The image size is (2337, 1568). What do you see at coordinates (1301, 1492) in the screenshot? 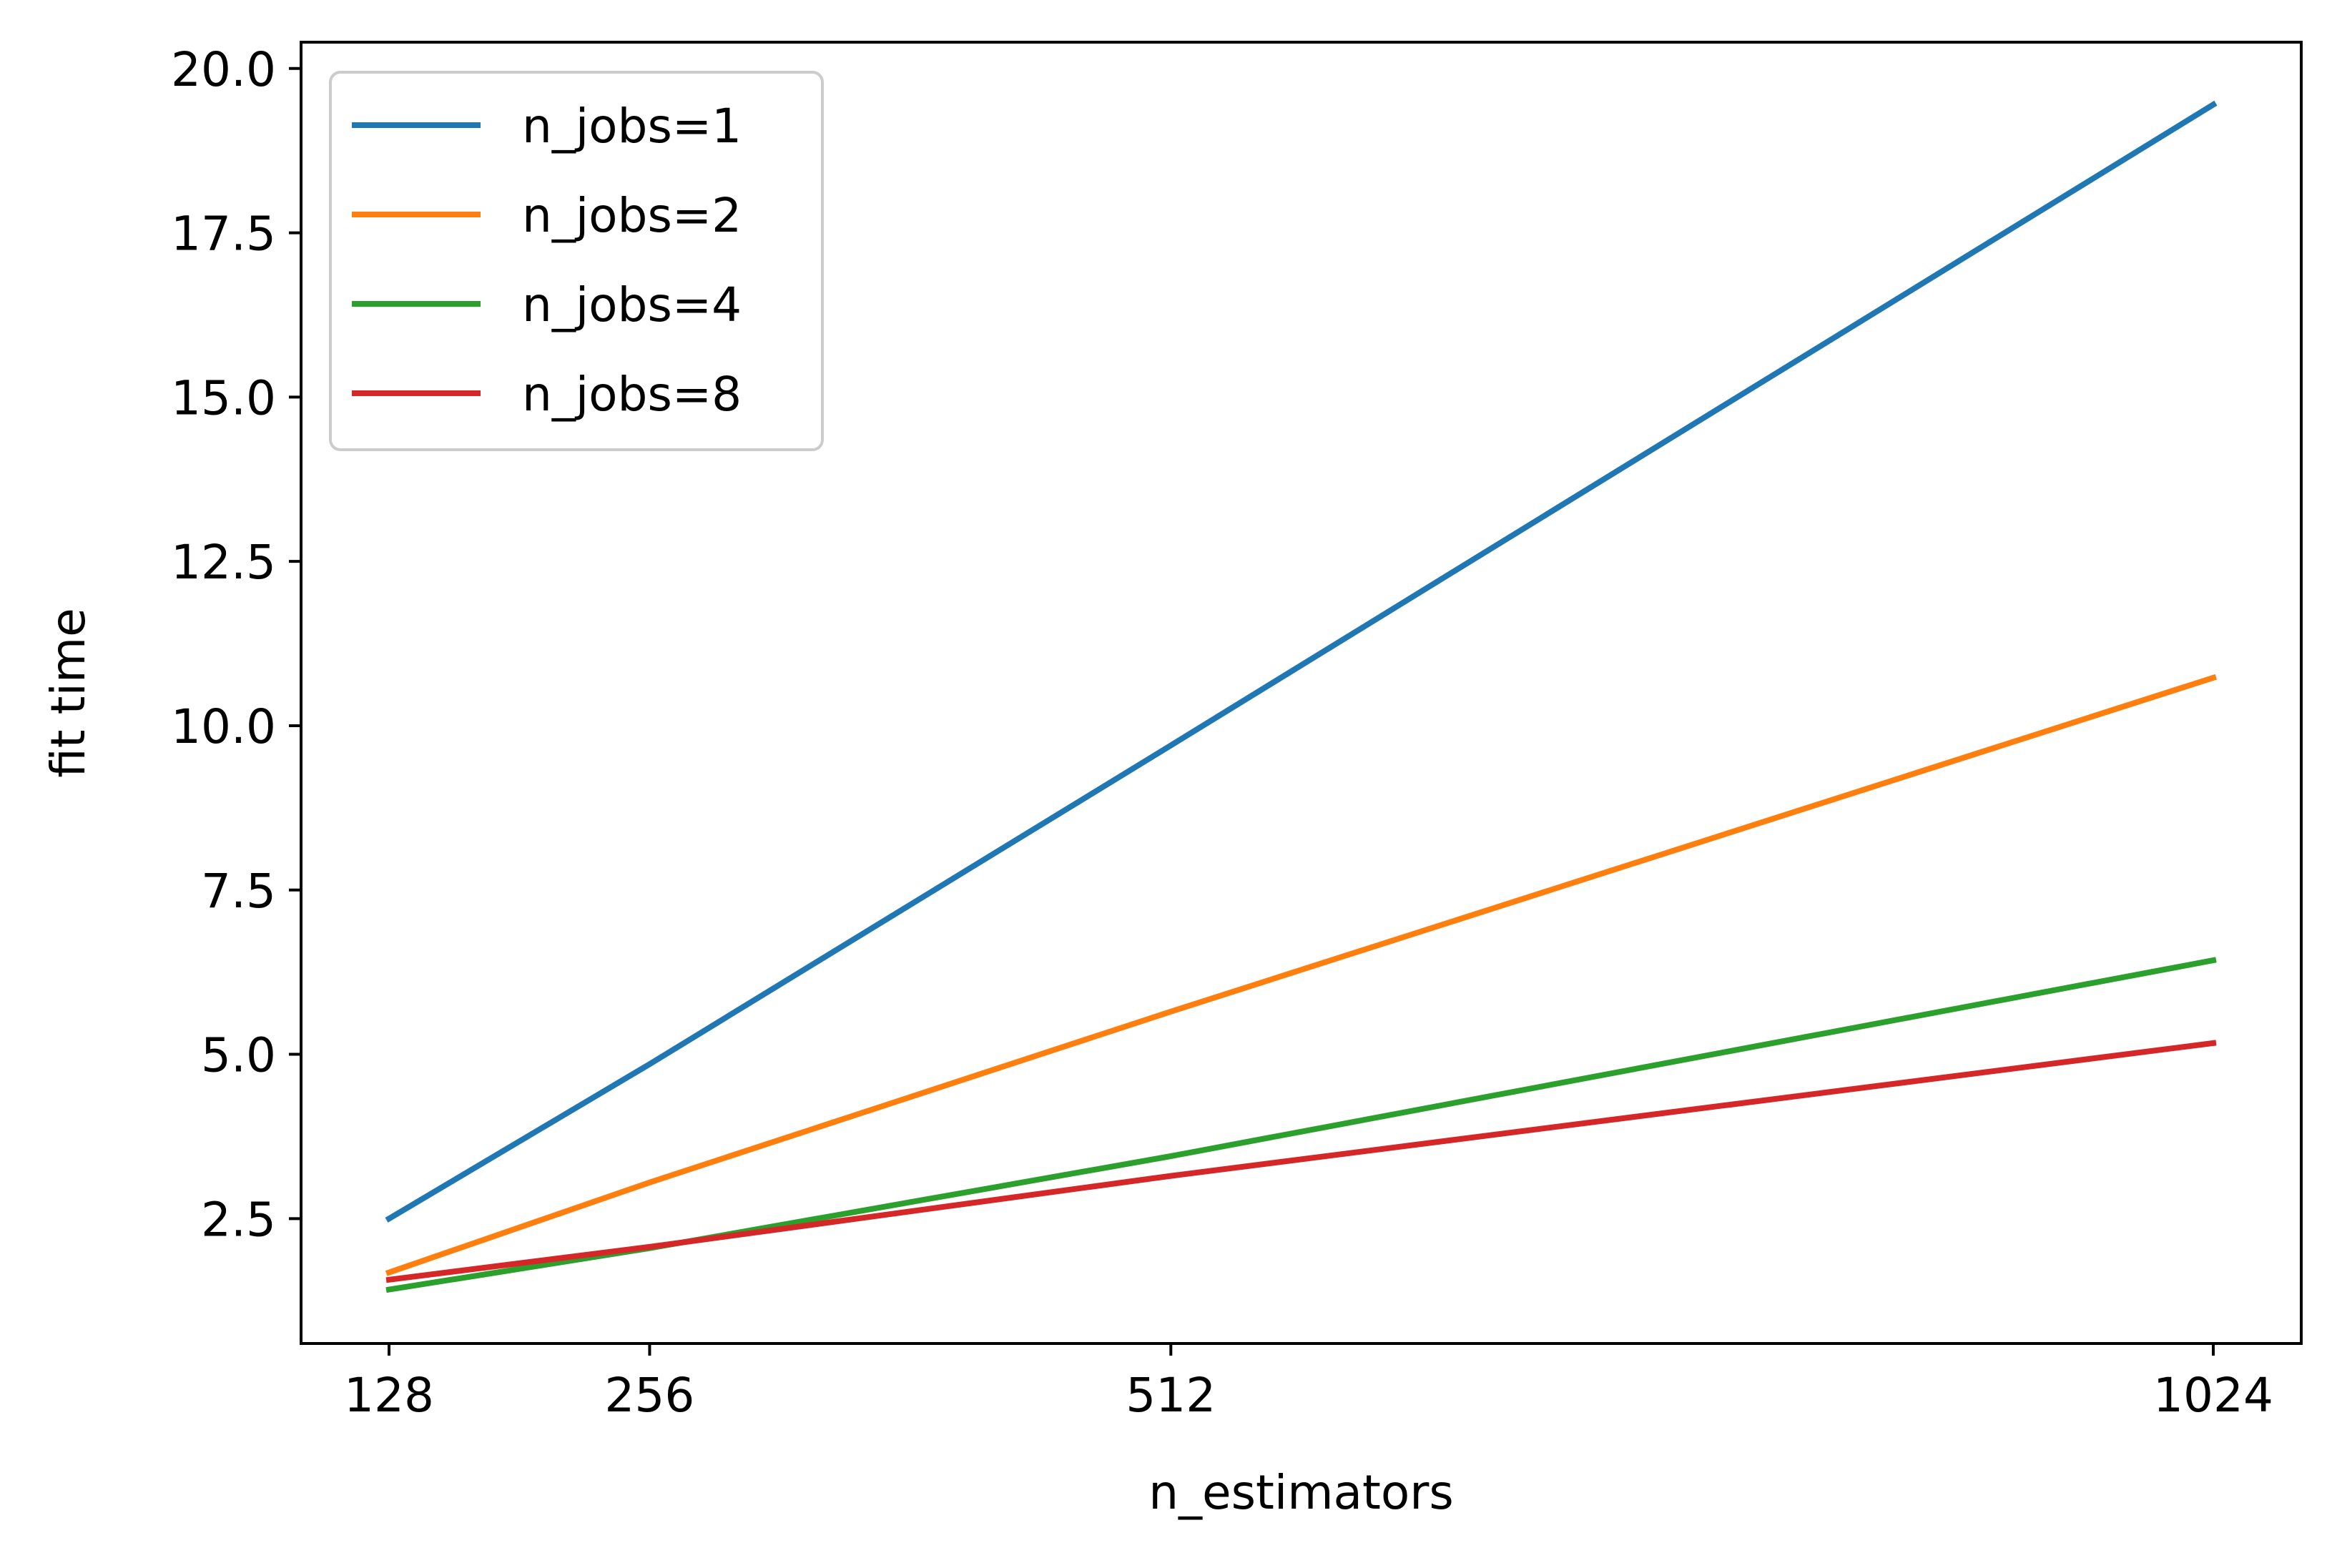
I see `x-axis-label: n_estimators` at bounding box center [1301, 1492].